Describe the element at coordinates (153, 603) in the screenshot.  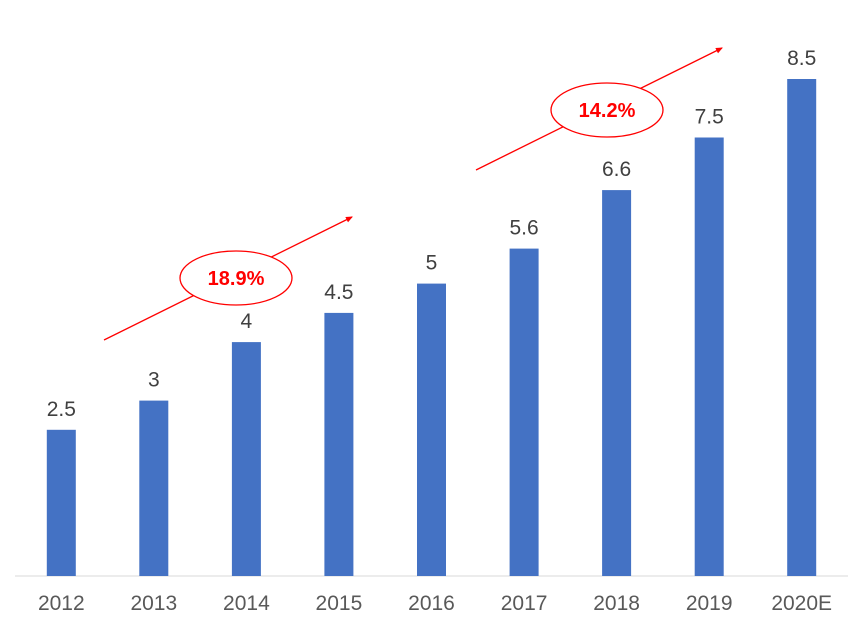
I see `tick-label-2013: 2013` at that location.